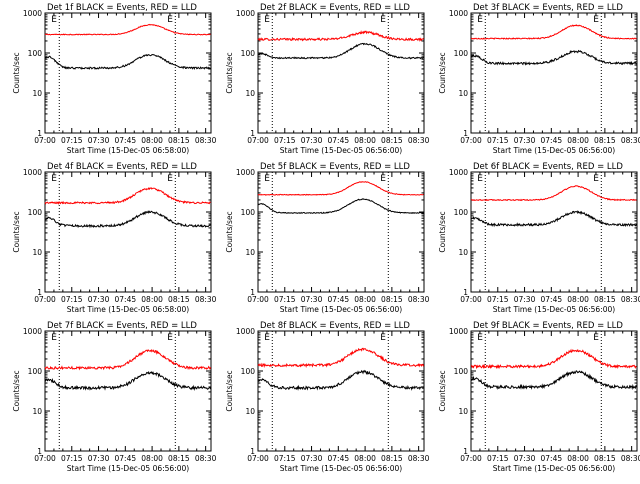 The image size is (640, 484). Describe the element at coordinates (128, 150) in the screenshot. I see `x-axis-label: Start Time (15-Dec-05 06:58:00)` at that location.